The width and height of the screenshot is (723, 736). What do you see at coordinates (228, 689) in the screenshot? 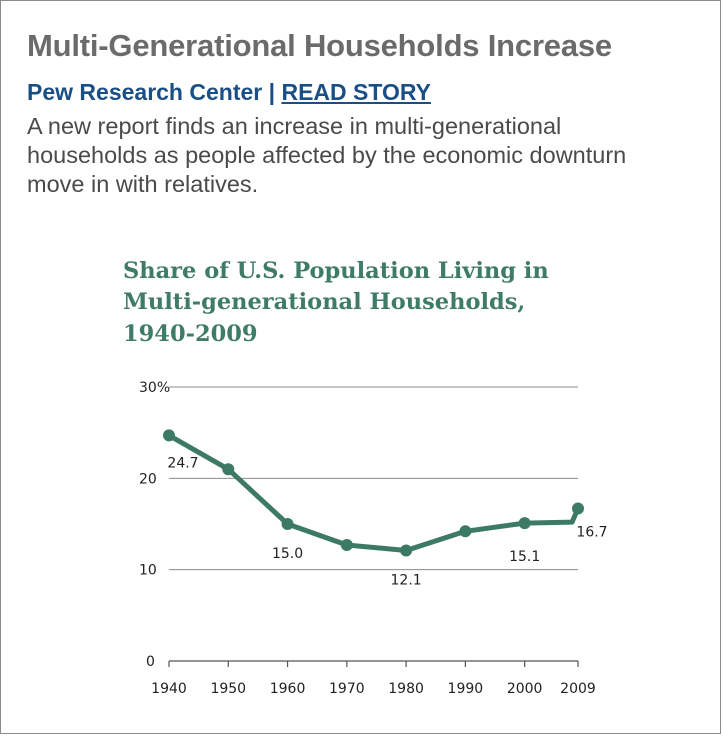
I see `x-tick-label: 1950` at bounding box center [228, 689].